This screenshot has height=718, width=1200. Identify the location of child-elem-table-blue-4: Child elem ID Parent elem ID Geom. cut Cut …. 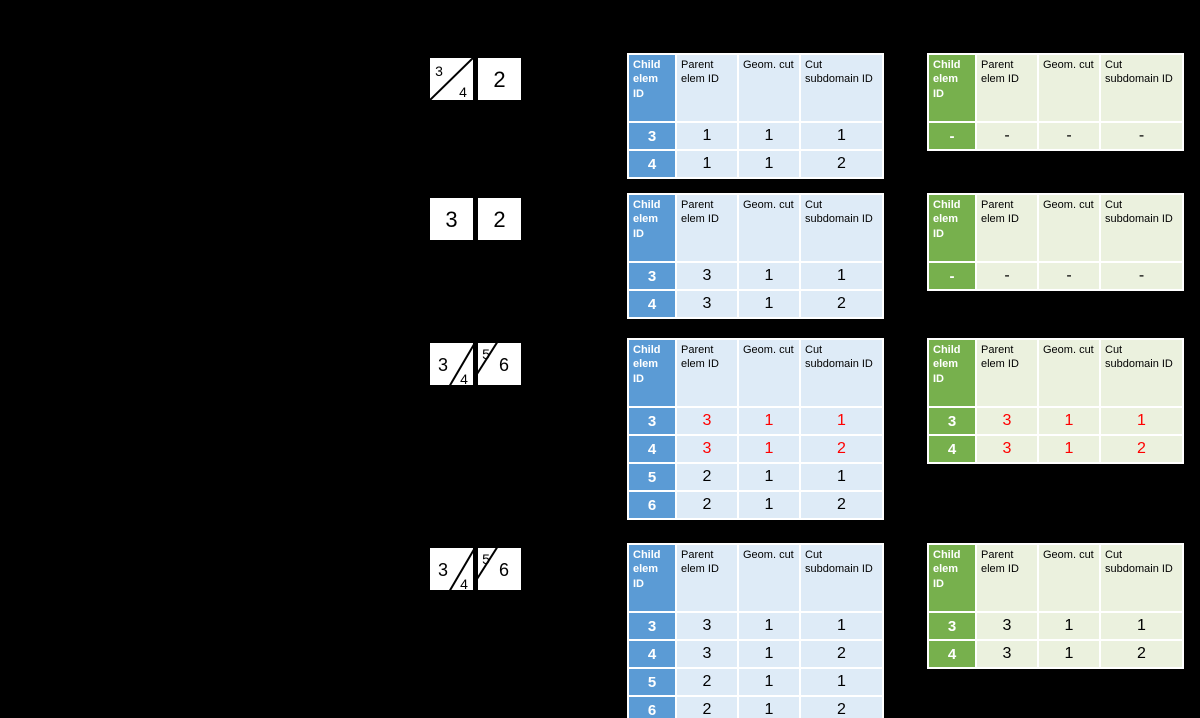
(755, 630).